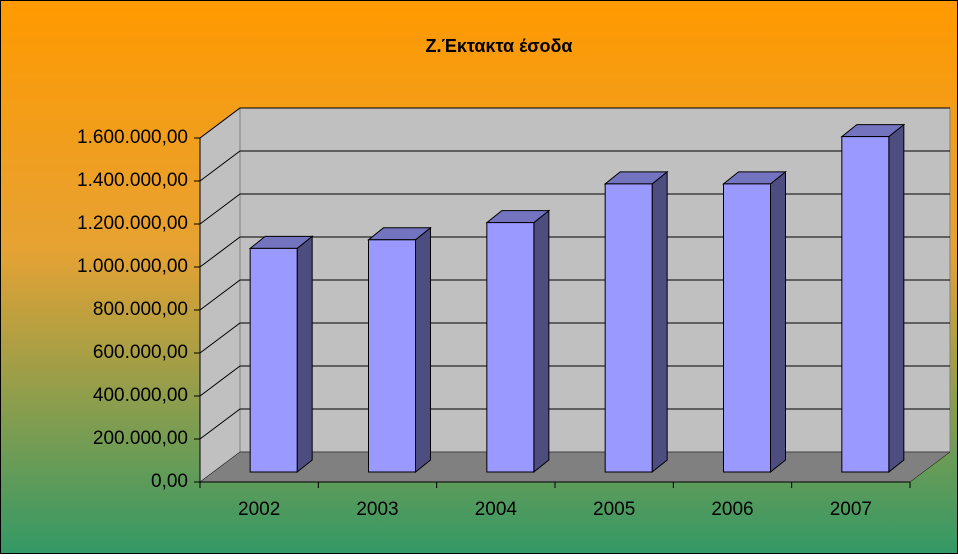 The width and height of the screenshot is (958, 559). I want to click on y-tick-label: 1.400.000,00, so click(132, 180).